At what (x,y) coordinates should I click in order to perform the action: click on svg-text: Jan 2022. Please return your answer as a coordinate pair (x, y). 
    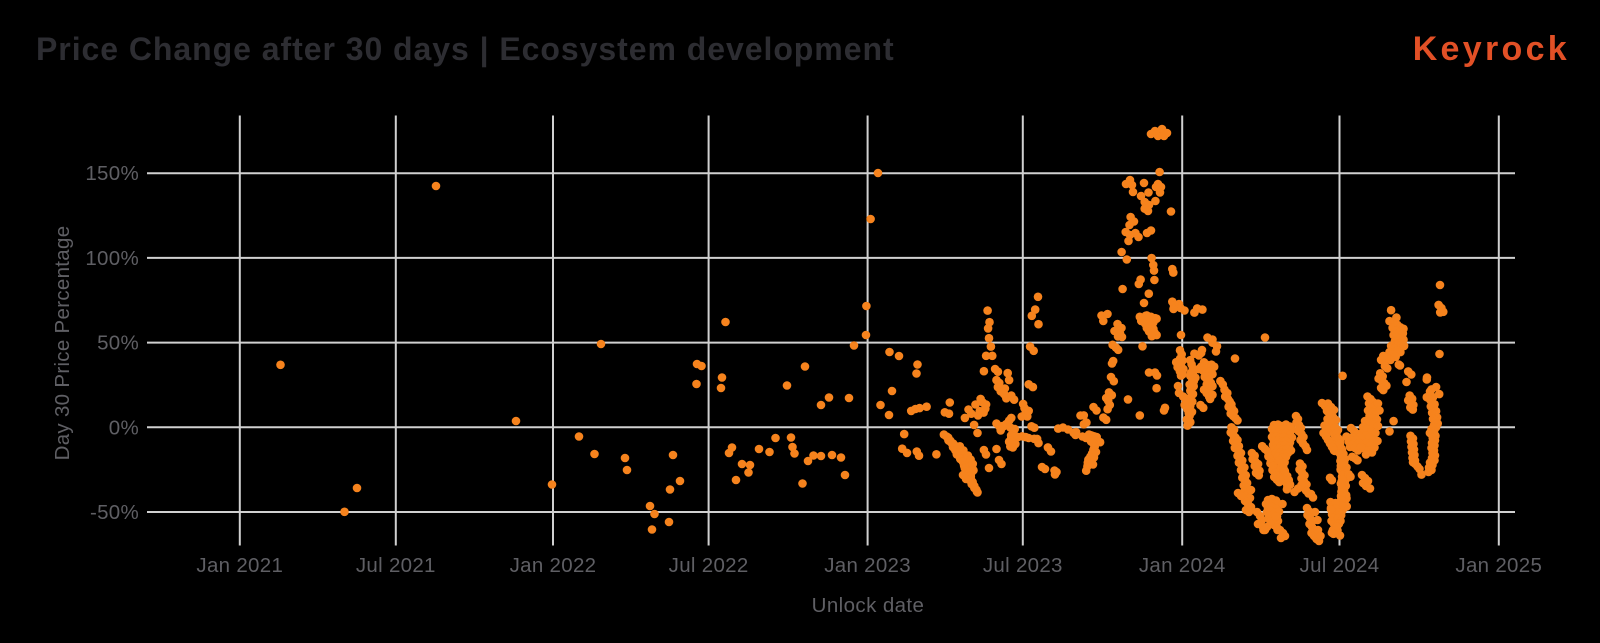
    Looking at the image, I should click on (553, 565).